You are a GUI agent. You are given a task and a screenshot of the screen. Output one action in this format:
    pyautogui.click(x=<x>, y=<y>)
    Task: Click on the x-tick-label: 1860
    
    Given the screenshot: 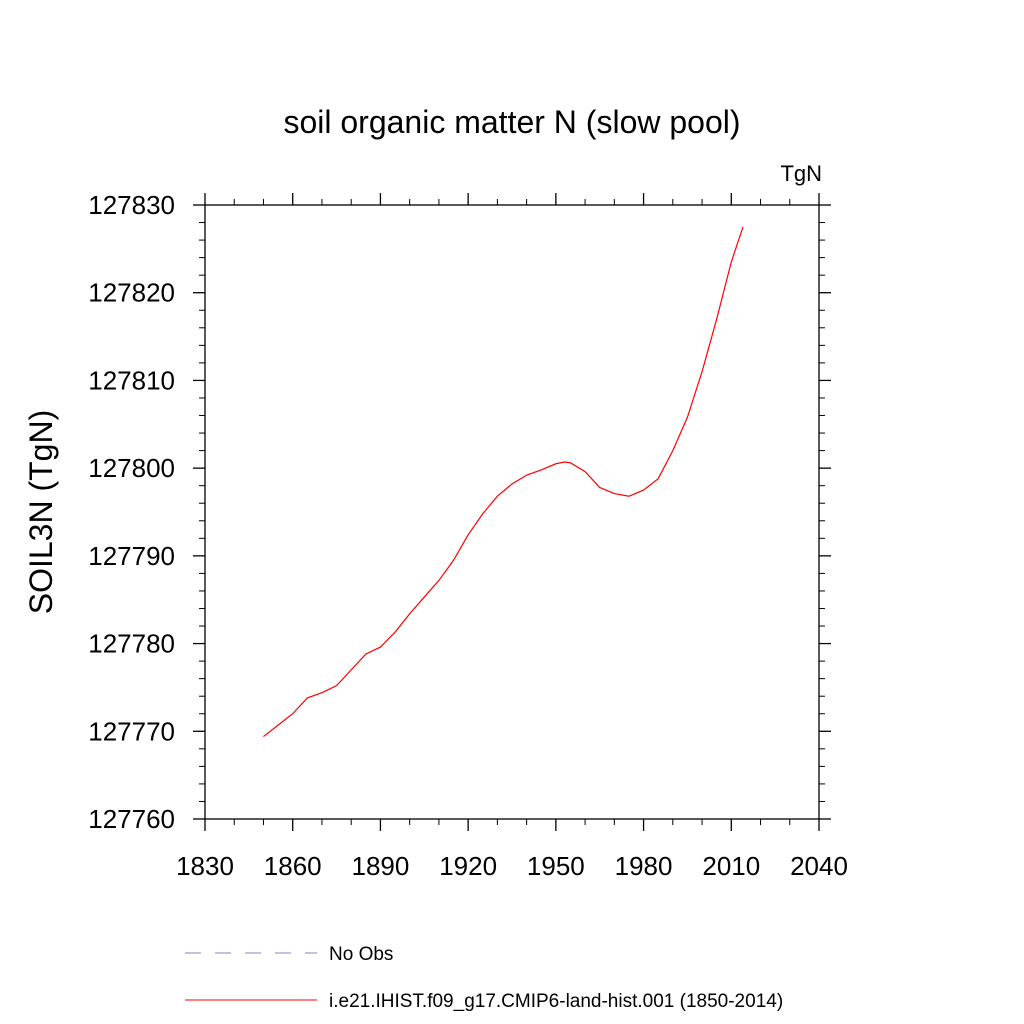 What is the action you would take?
    pyautogui.click(x=293, y=866)
    